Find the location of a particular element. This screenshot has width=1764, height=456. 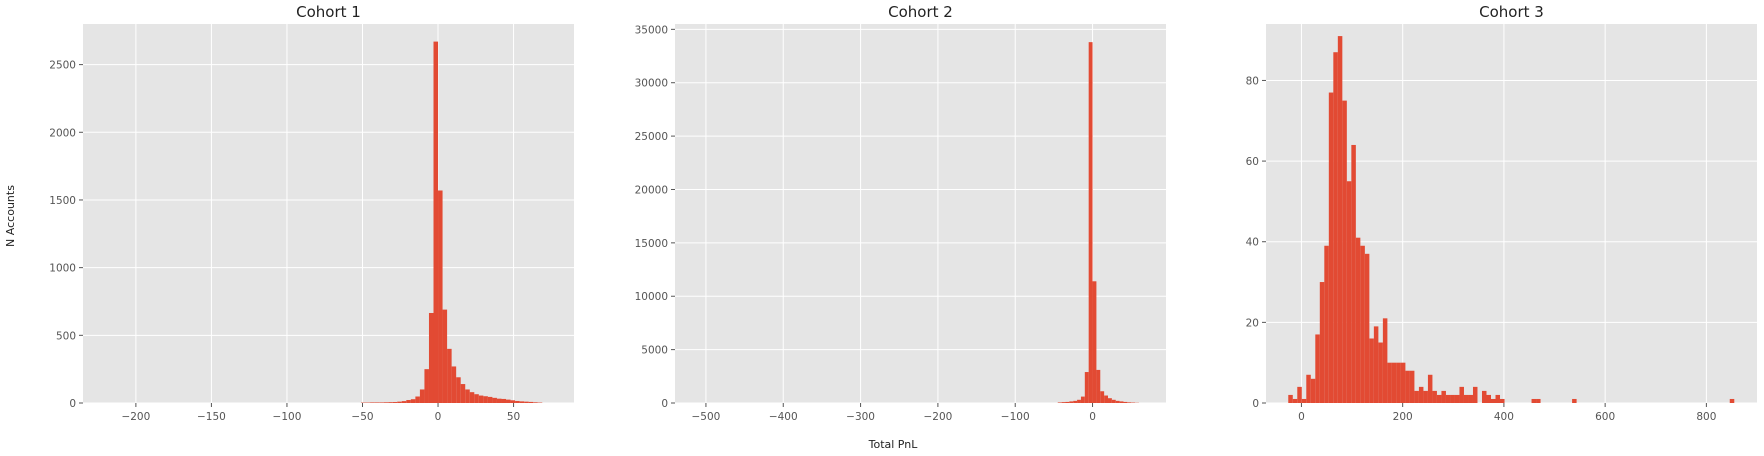

x-tick-label: −150 is located at coordinates (211, 417).